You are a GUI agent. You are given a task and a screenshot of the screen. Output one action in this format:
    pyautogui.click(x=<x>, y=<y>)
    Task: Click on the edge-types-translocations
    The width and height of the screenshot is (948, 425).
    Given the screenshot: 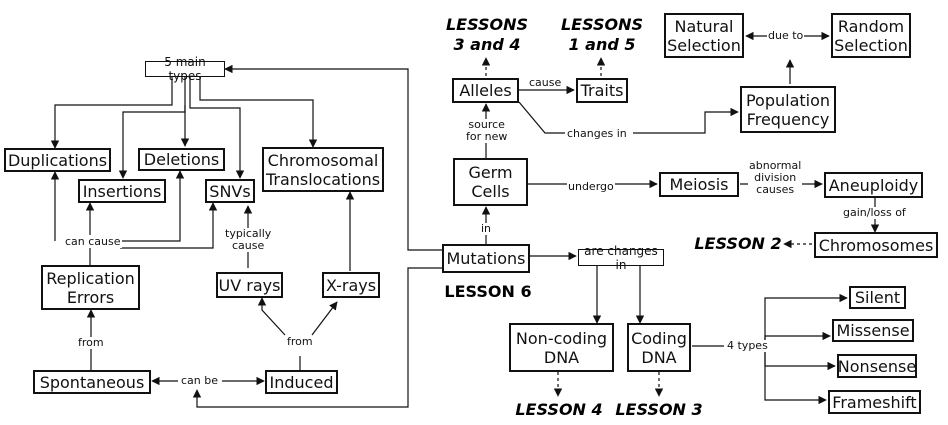 What is the action you would take?
    pyautogui.click(x=258, y=112)
    